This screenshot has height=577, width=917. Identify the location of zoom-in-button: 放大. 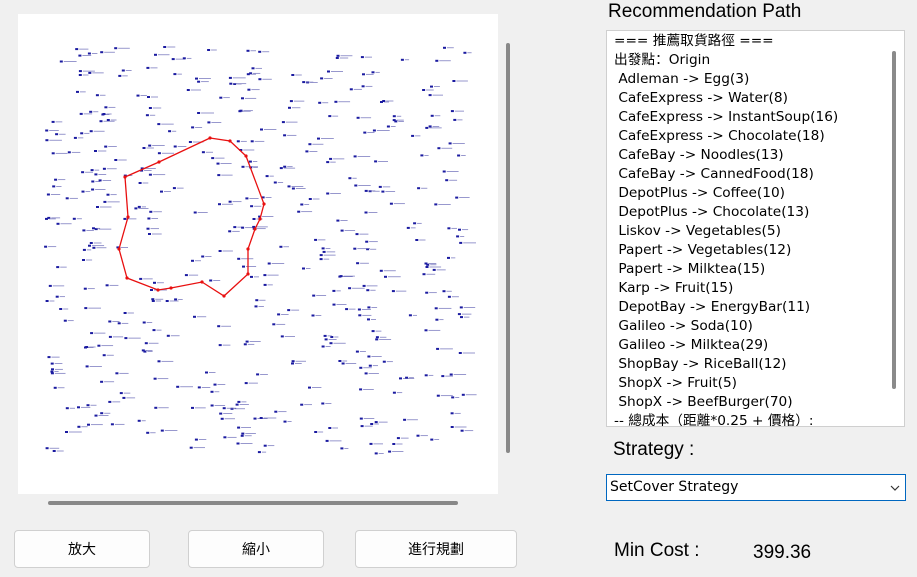
(82, 549).